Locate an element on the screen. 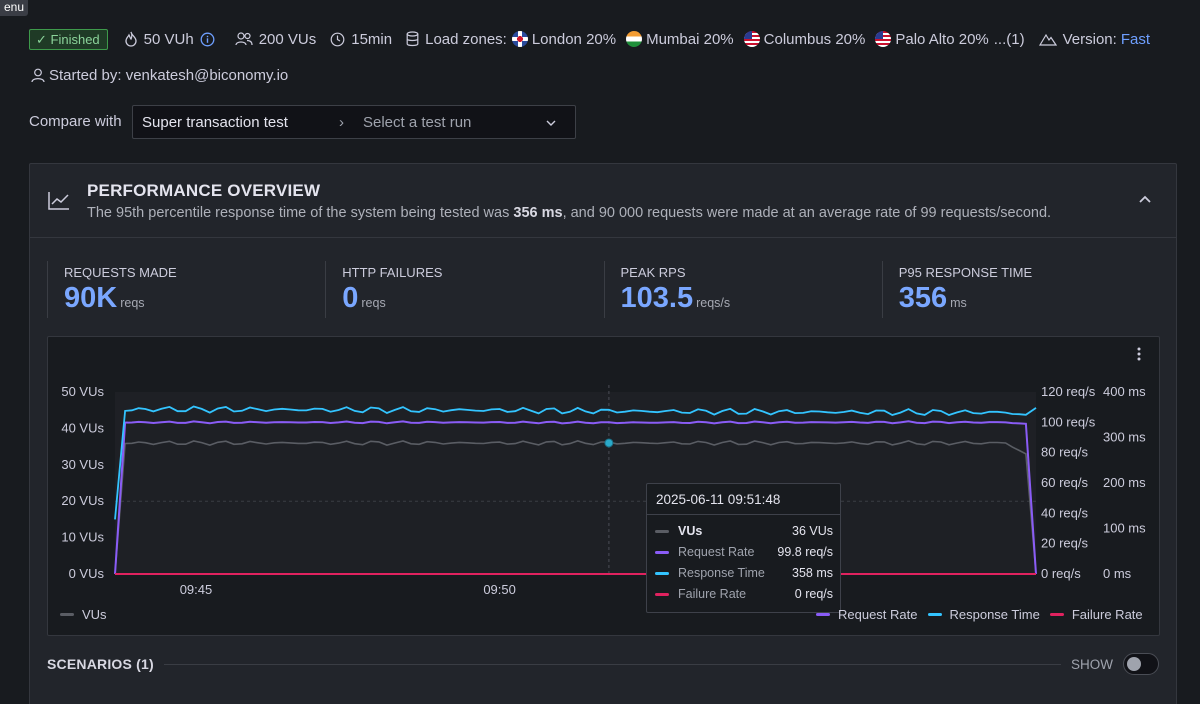 This screenshot has width=1200, height=704. y-axis-left-tick: 10 VUs is located at coordinates (82, 537).